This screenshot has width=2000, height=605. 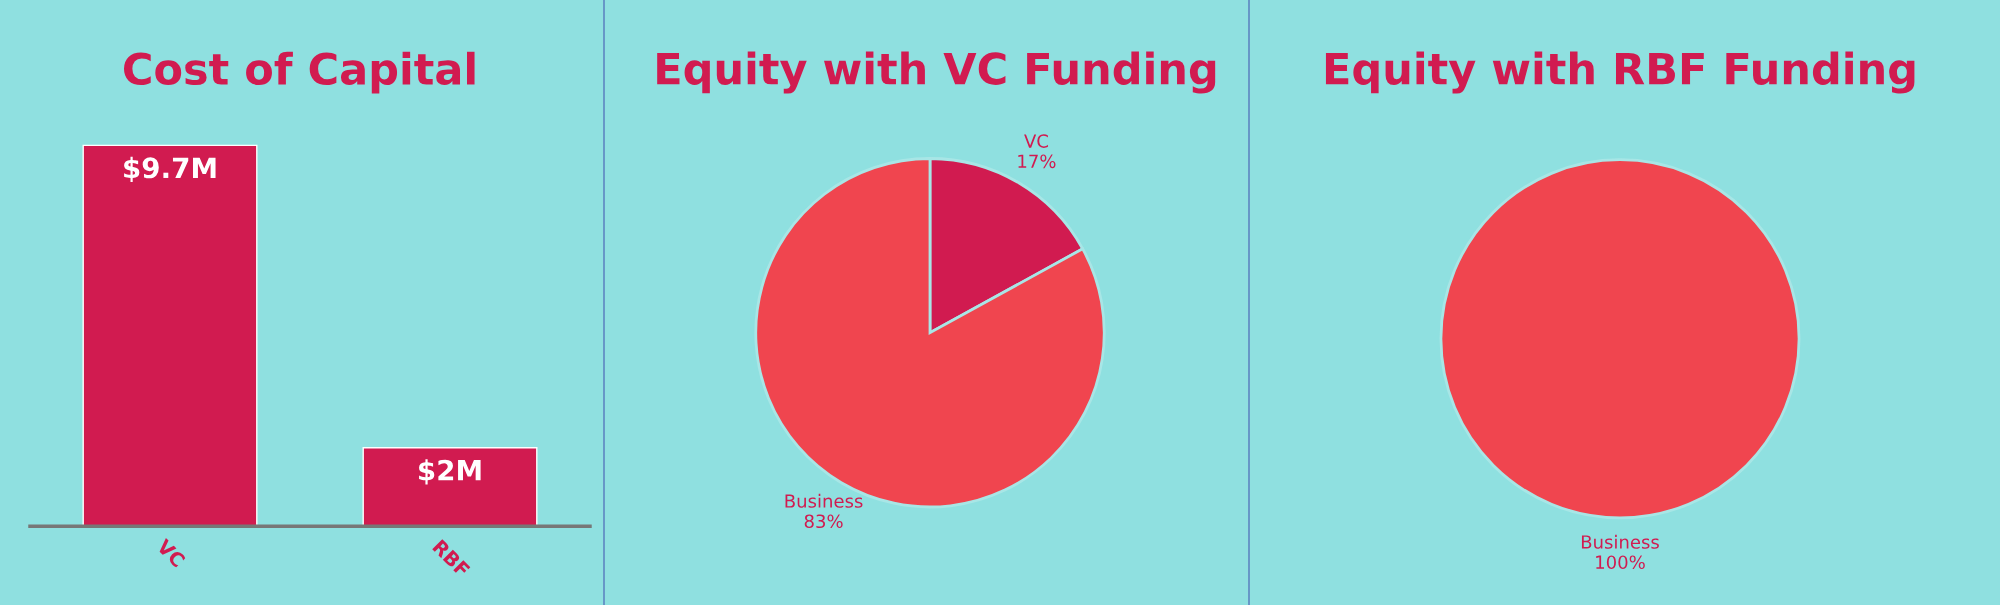 I want to click on chart-title: Cost of Capital, so click(x=299, y=72).